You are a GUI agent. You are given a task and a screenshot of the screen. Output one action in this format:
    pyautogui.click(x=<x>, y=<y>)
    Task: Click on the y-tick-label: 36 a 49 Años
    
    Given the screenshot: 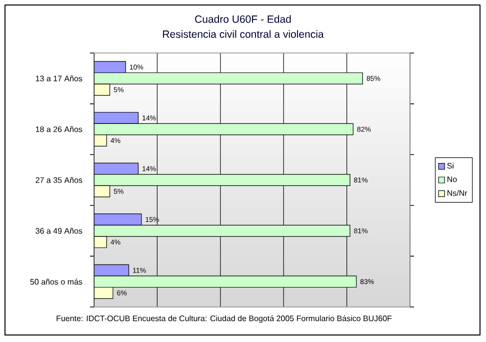 What is the action you would take?
    pyautogui.click(x=59, y=231)
    